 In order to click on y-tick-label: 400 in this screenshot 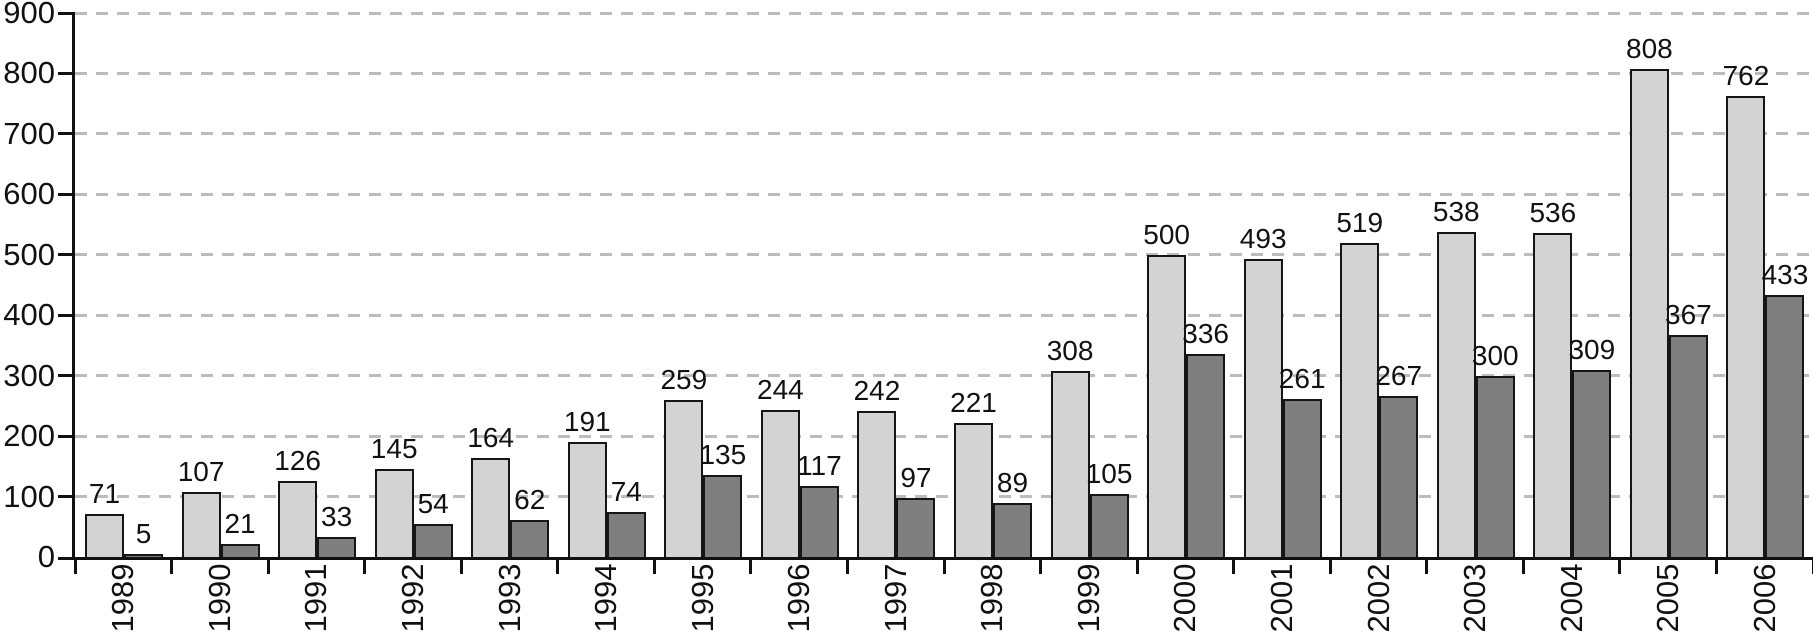, I will do `click(29, 315)`.